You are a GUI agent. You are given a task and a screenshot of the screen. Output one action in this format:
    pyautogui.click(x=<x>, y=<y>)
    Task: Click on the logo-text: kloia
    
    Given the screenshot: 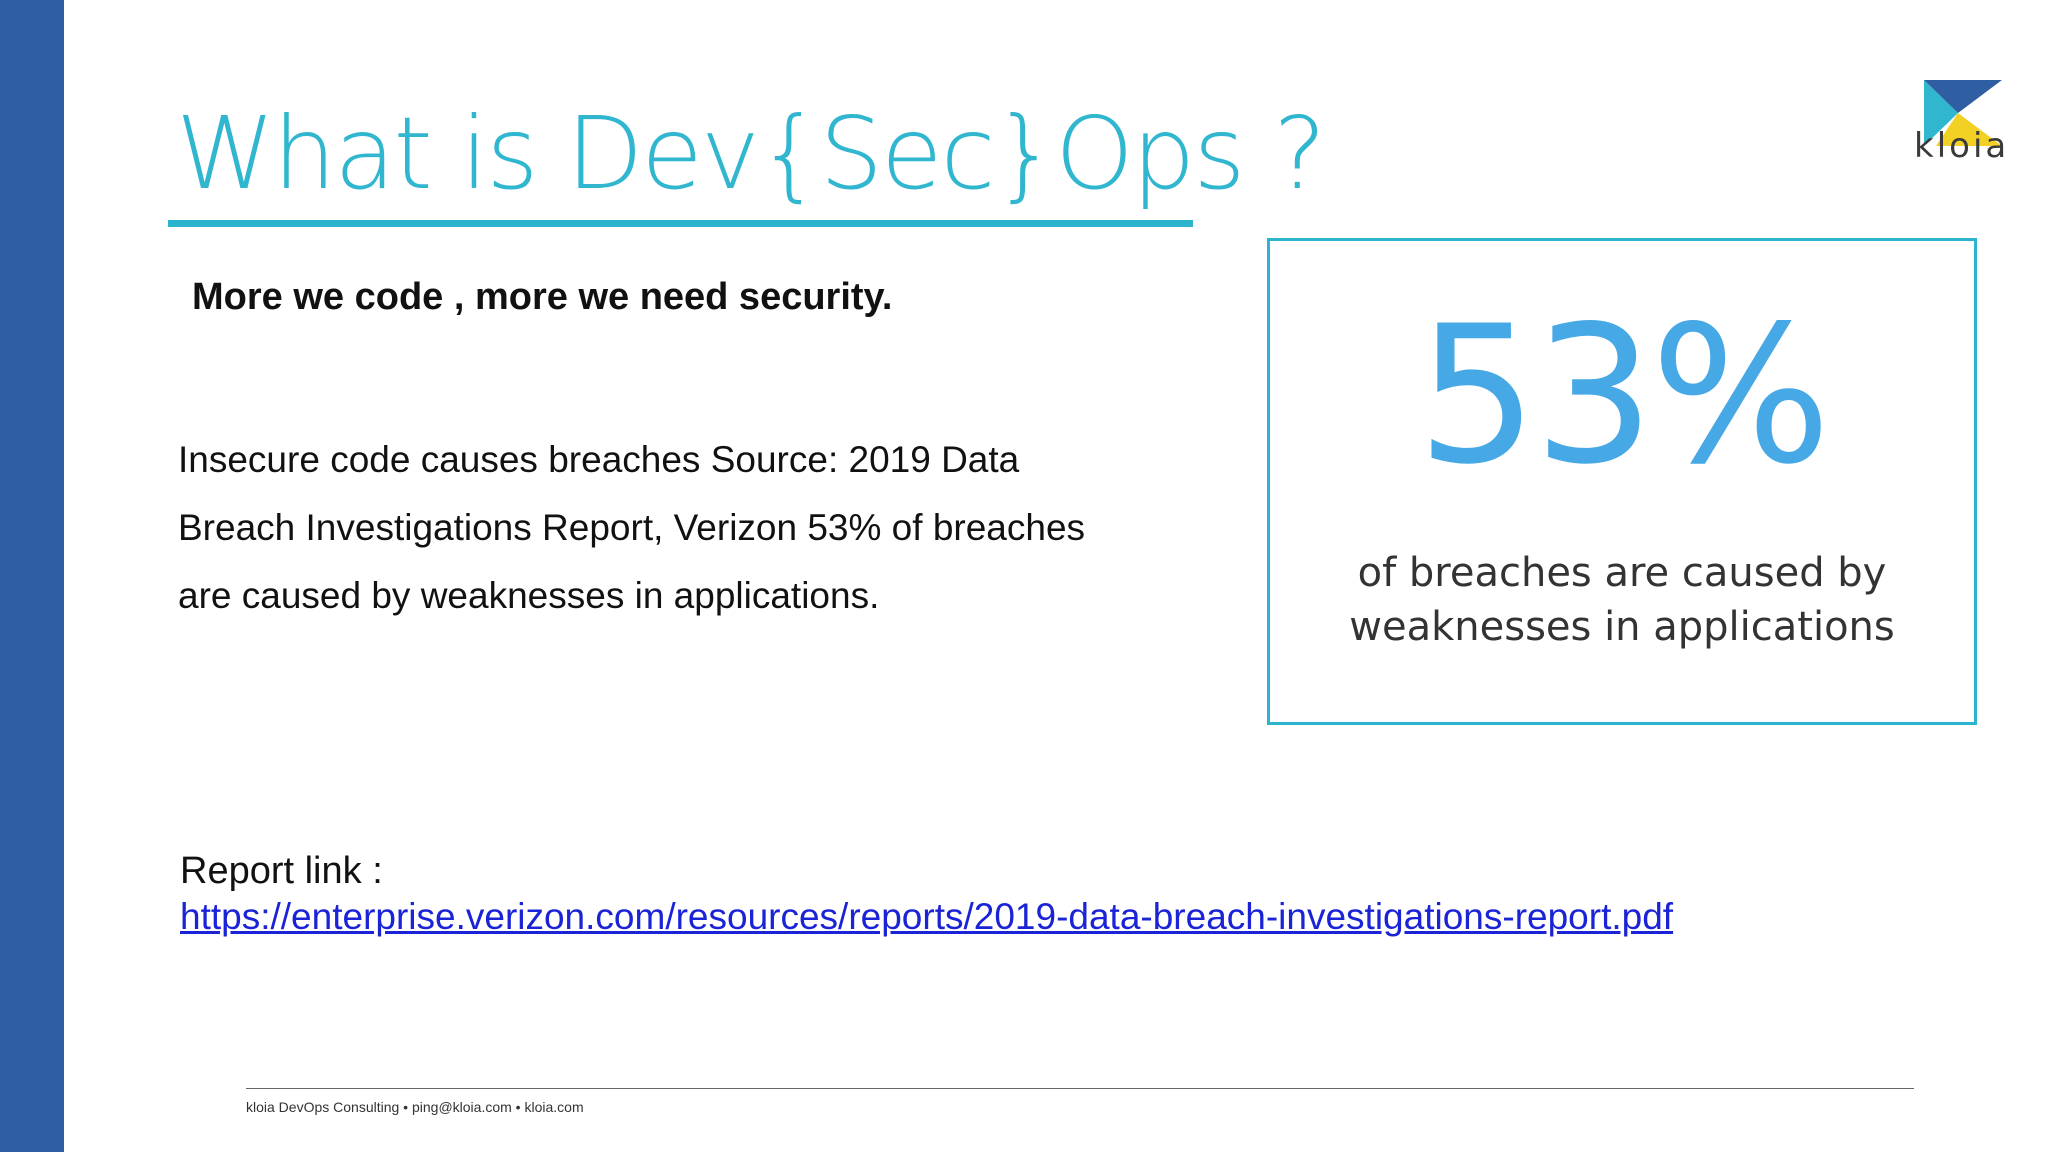 What is the action you would take?
    pyautogui.click(x=1962, y=146)
    